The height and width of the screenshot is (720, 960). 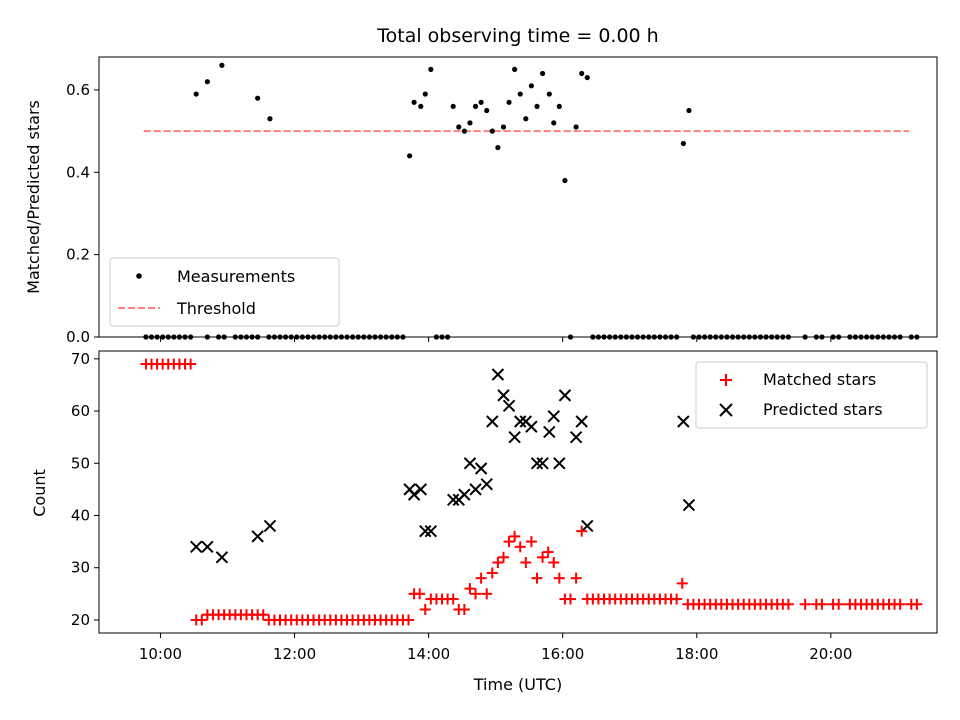 What do you see at coordinates (216, 308) in the screenshot?
I see `legend-threshold-label: Threshold` at bounding box center [216, 308].